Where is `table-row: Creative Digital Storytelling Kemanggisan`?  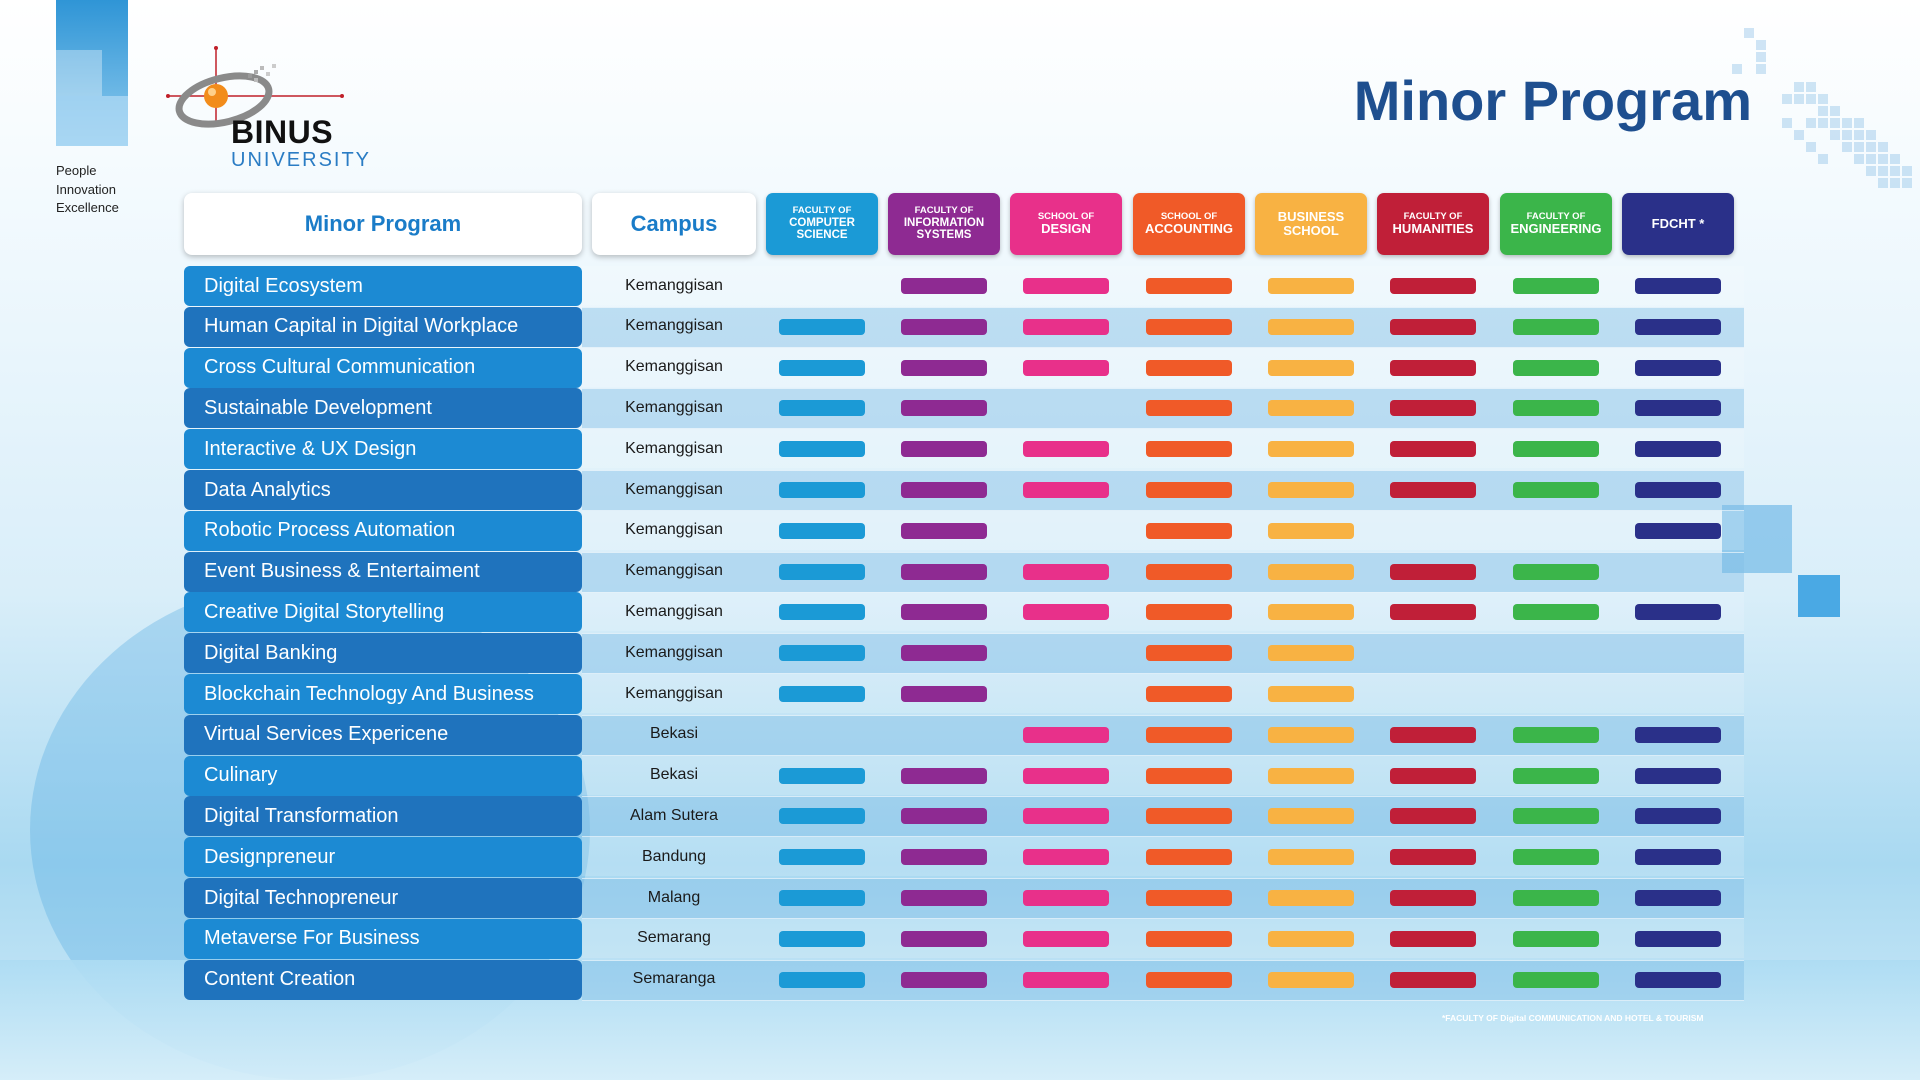 table-row: Creative Digital Storytelling Kemanggisan is located at coordinates (964, 612).